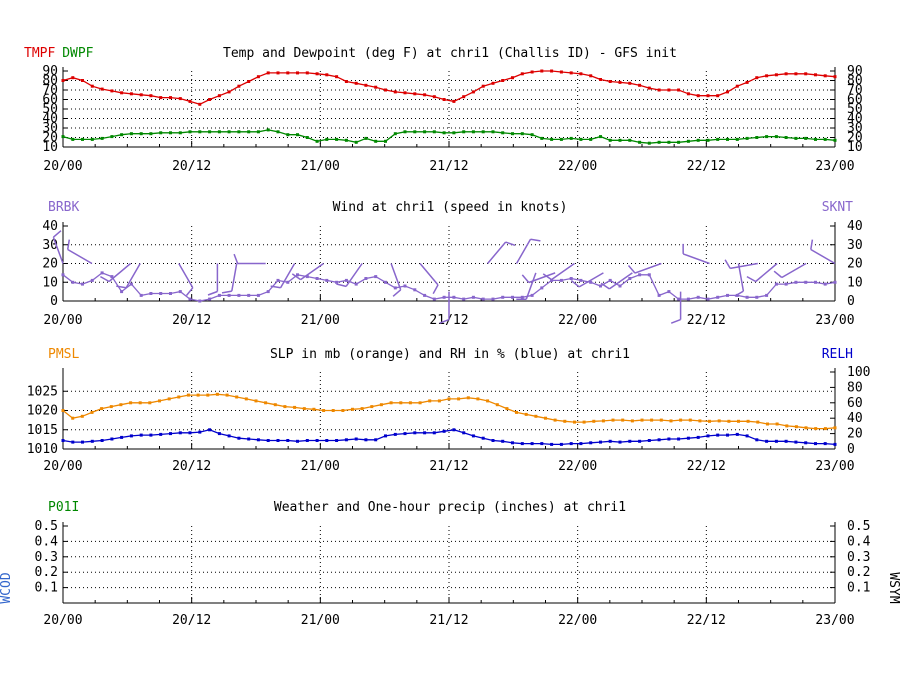 The image size is (900, 700). Describe the element at coordinates (855, 128) in the screenshot. I see `y-tick-label-right: 30` at that location.